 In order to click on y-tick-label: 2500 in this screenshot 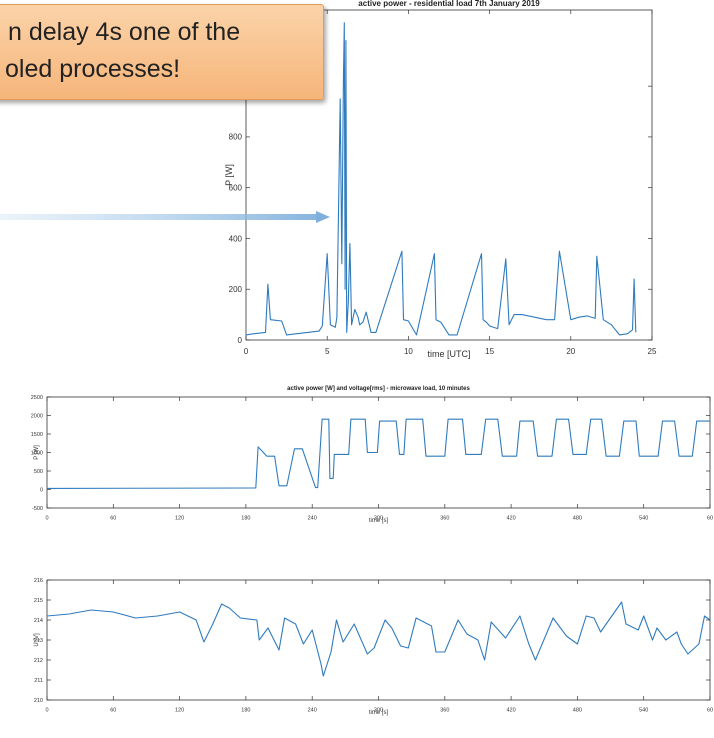, I will do `click(37, 398)`.